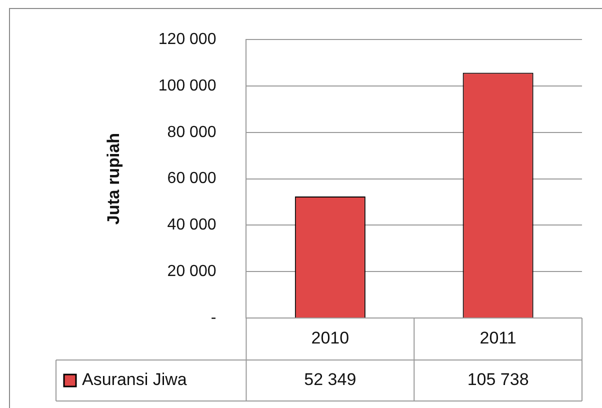 This screenshot has height=408, width=602. What do you see at coordinates (498, 338) in the screenshot?
I see `x-tick-label: 2011` at bounding box center [498, 338].